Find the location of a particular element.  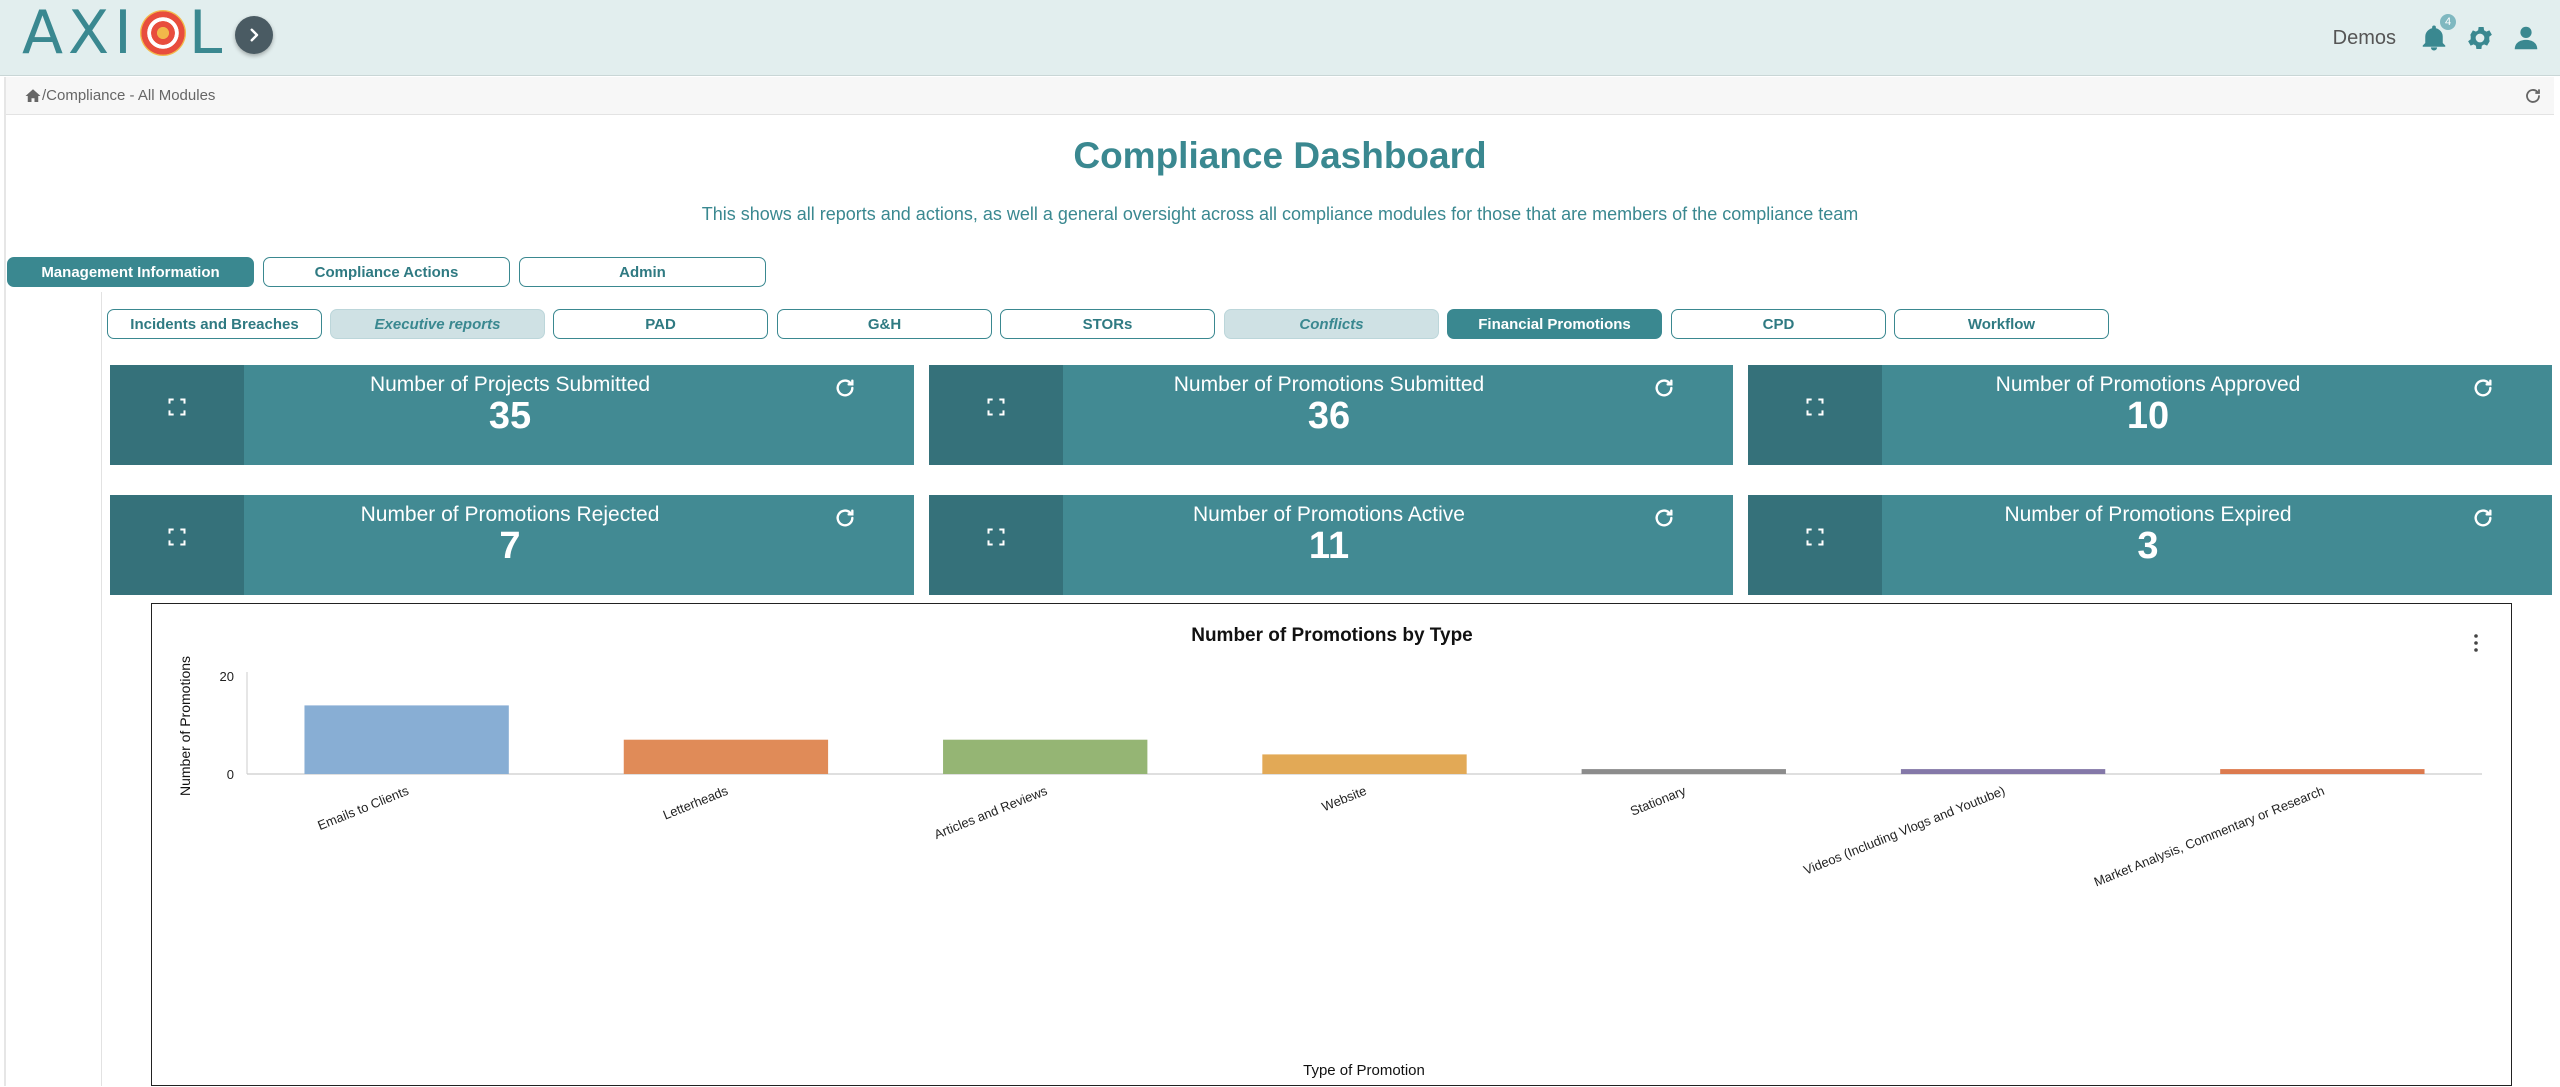

kpi-value: 36 is located at coordinates (1329, 416).